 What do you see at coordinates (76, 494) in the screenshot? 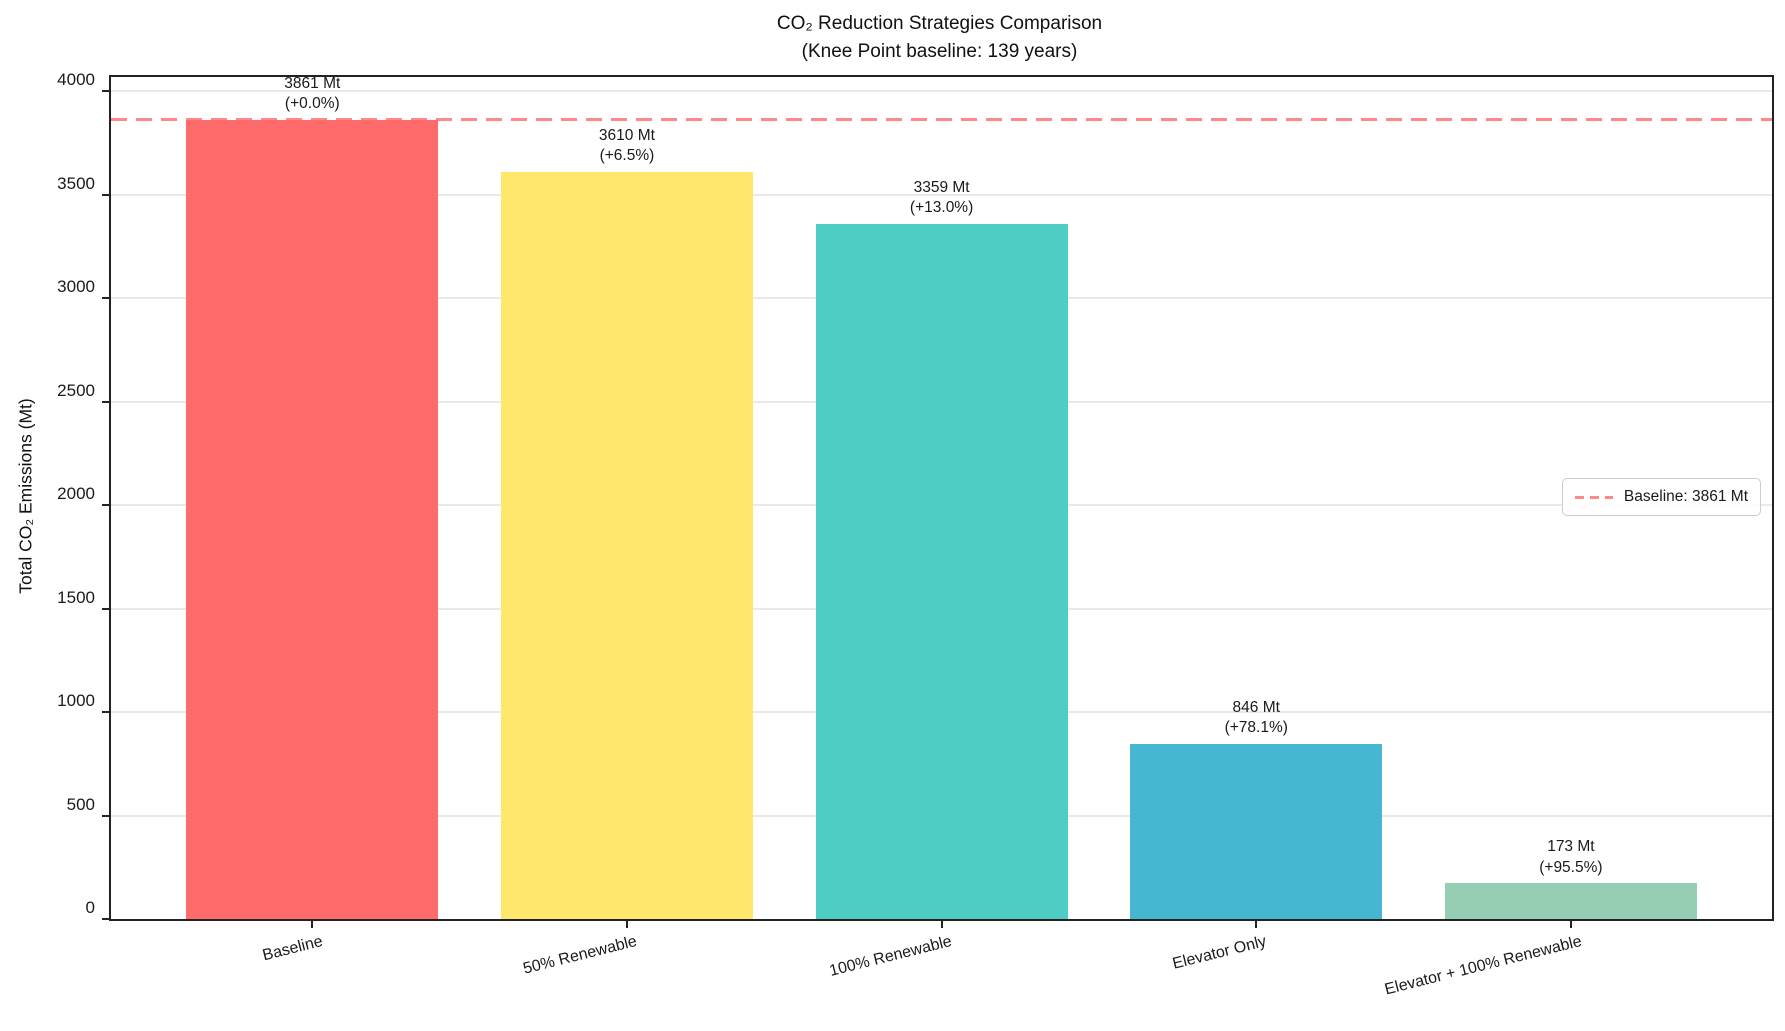
I see `y-tick-label-2000: 2000` at bounding box center [76, 494].